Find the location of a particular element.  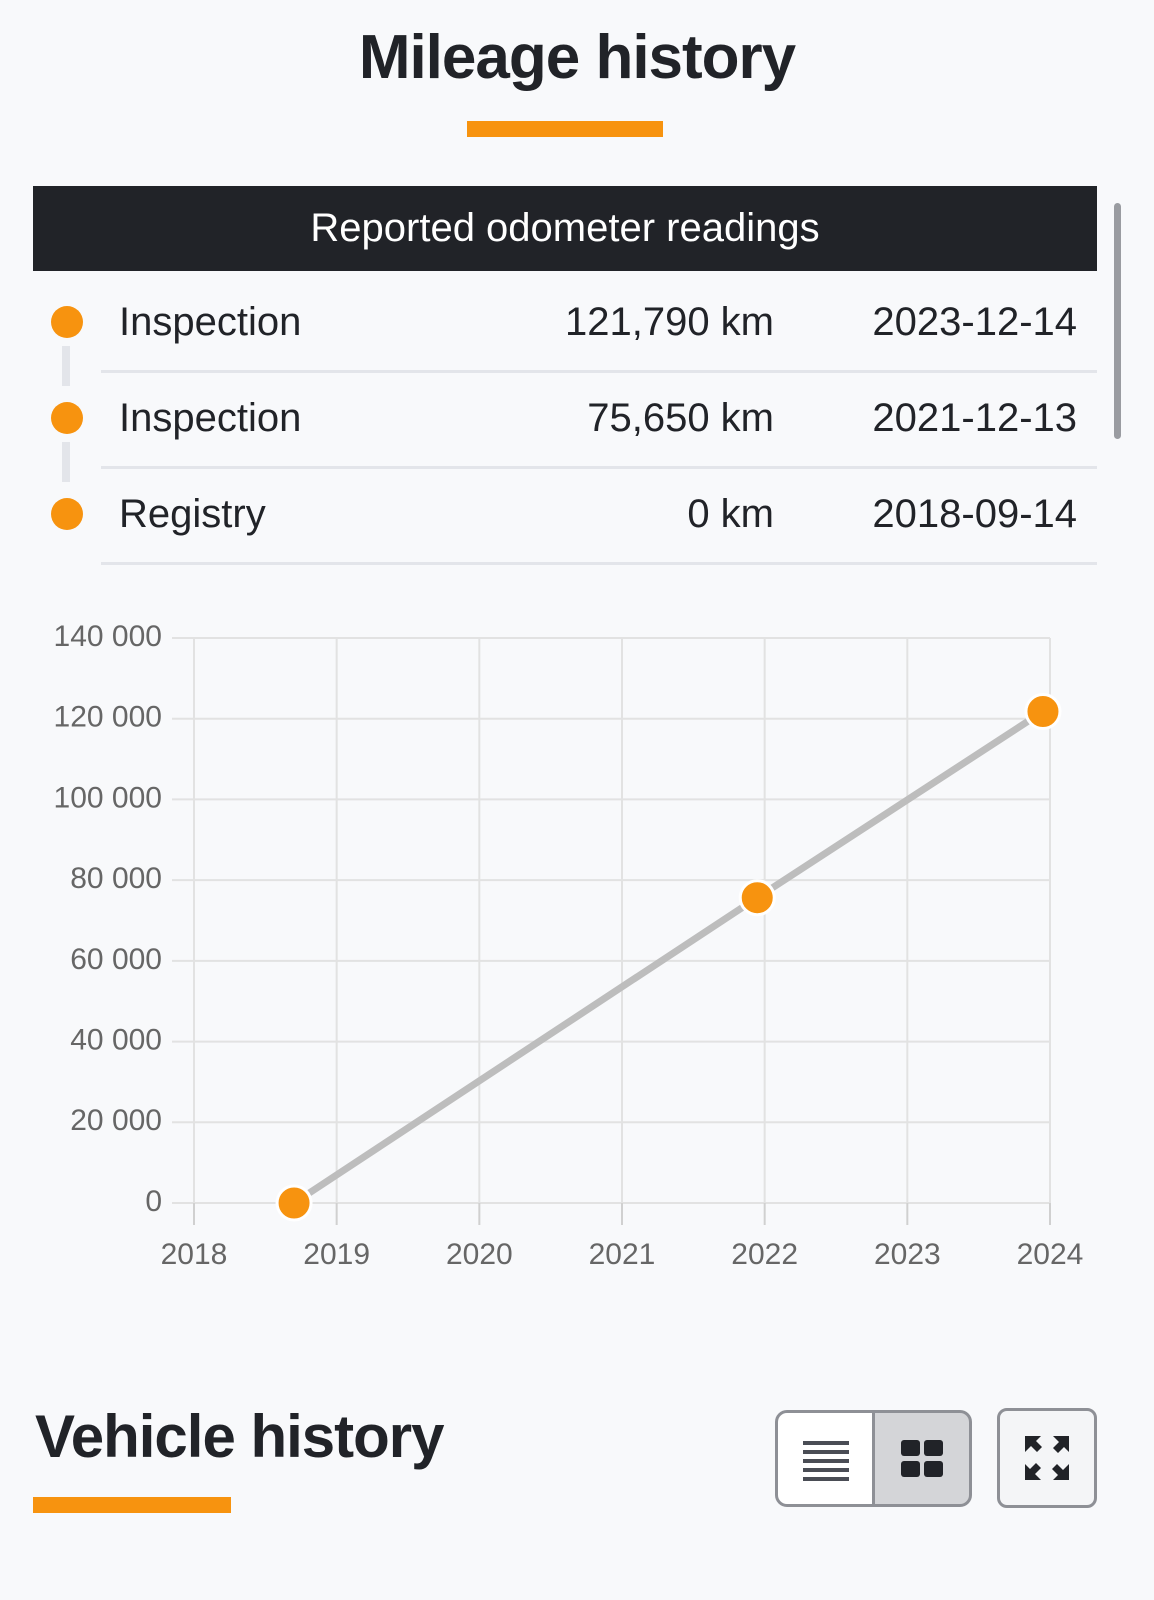

y-tick-label: 100 000 is located at coordinates (108, 797).